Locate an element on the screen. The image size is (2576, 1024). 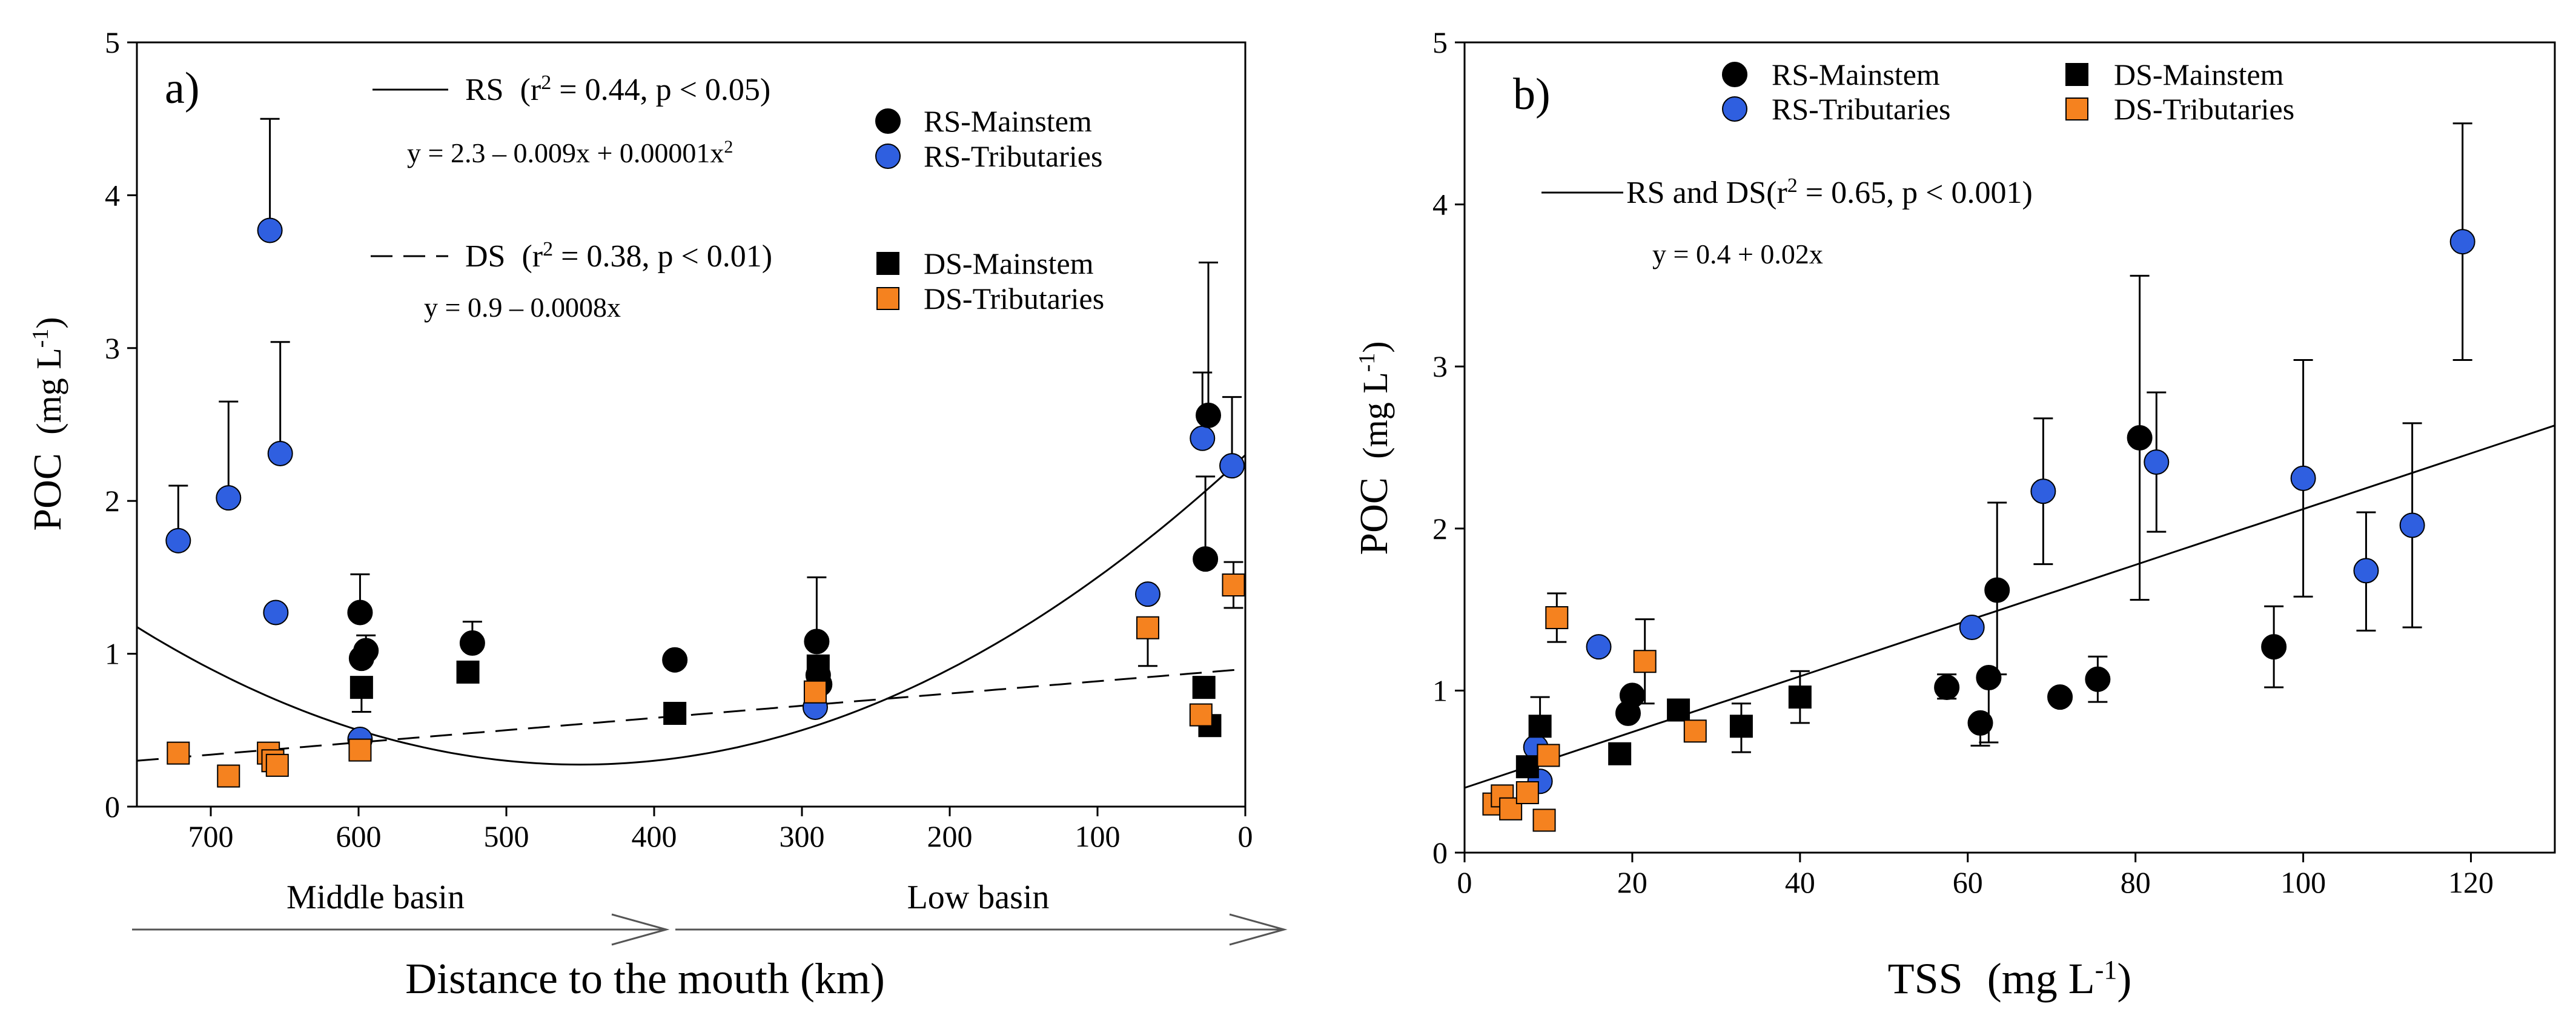
panel-a-fit-lines is located at coordinates (691, 610).